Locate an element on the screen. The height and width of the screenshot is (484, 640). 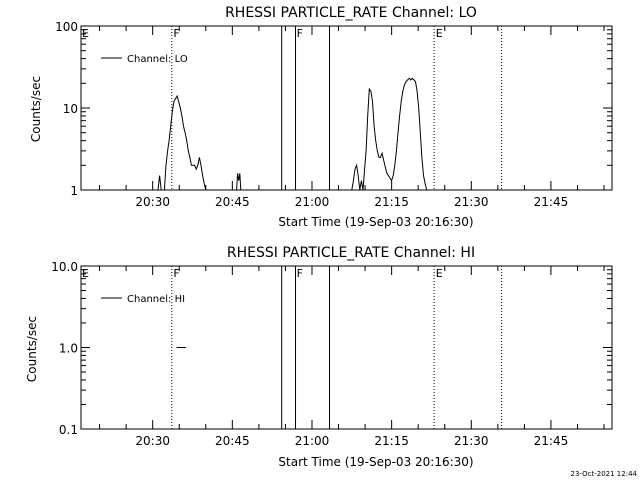
legend-label: Channel: LO is located at coordinates (157, 59).